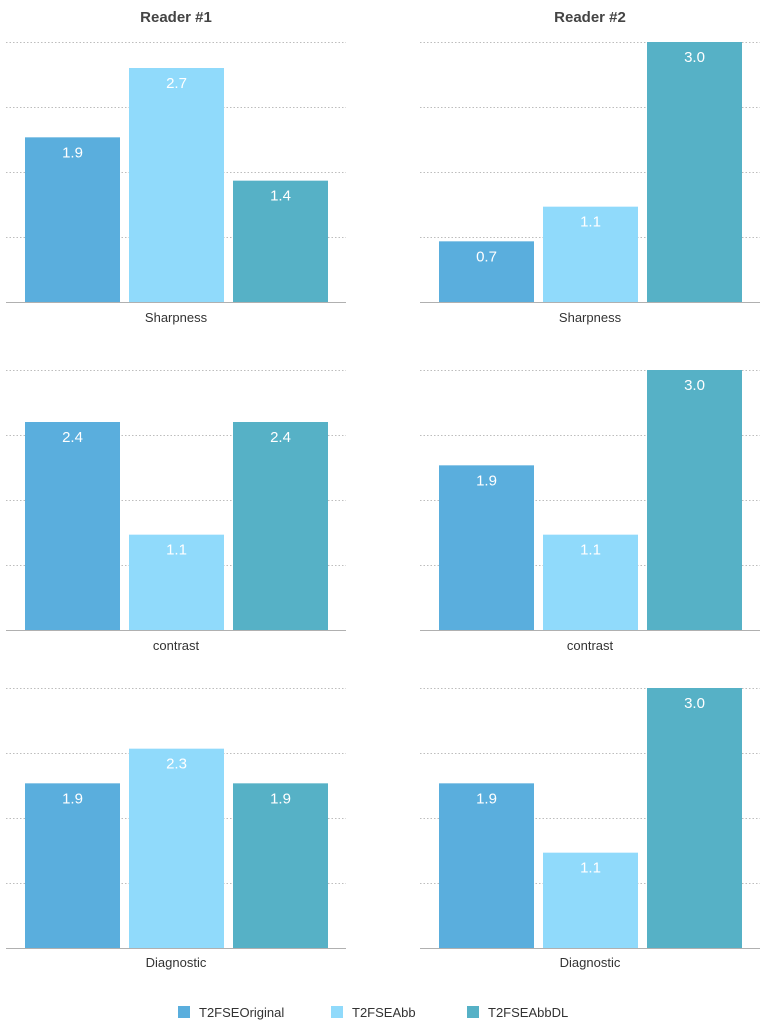 The image size is (769, 1031). Describe the element at coordinates (241, 1012) in the screenshot. I see `legend-label-t2fseoriginal: T2FSEOriginal` at that location.